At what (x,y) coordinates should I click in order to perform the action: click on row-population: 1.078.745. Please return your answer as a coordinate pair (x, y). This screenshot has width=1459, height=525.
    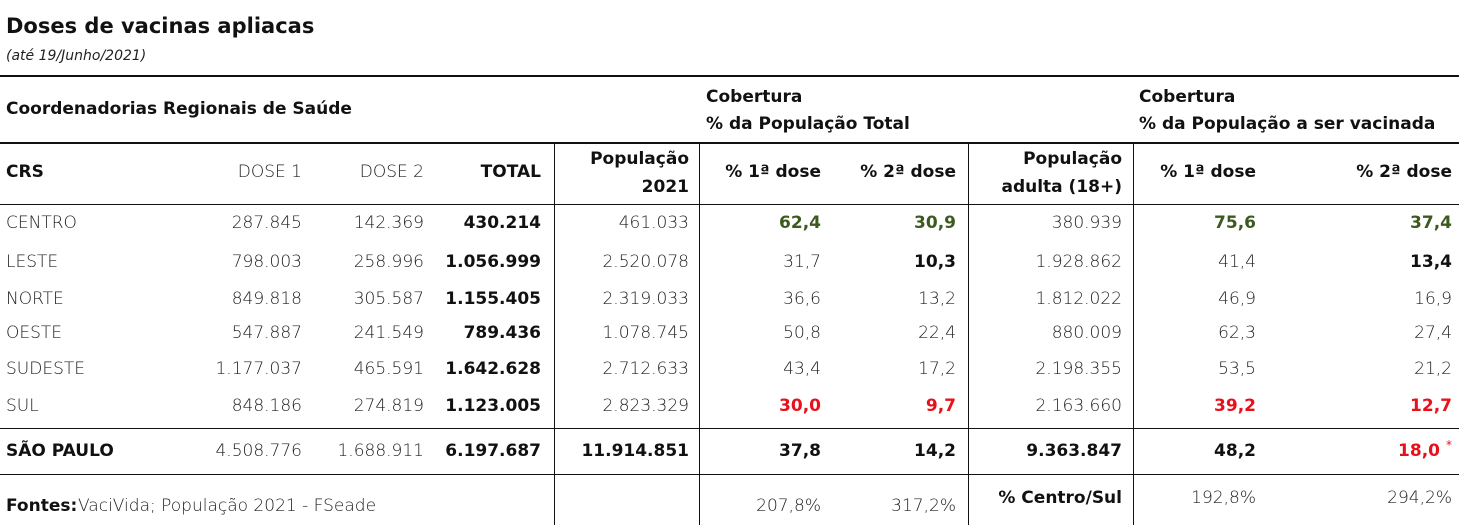
    Looking at the image, I should click on (645, 333).